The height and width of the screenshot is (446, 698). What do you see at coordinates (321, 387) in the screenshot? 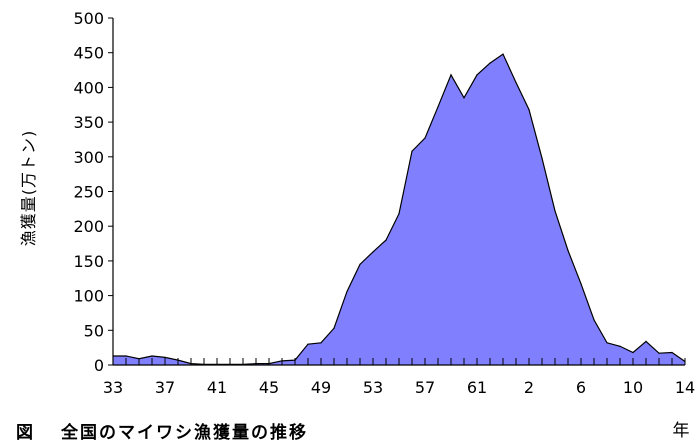
I see `x-tick-label: 49` at bounding box center [321, 387].